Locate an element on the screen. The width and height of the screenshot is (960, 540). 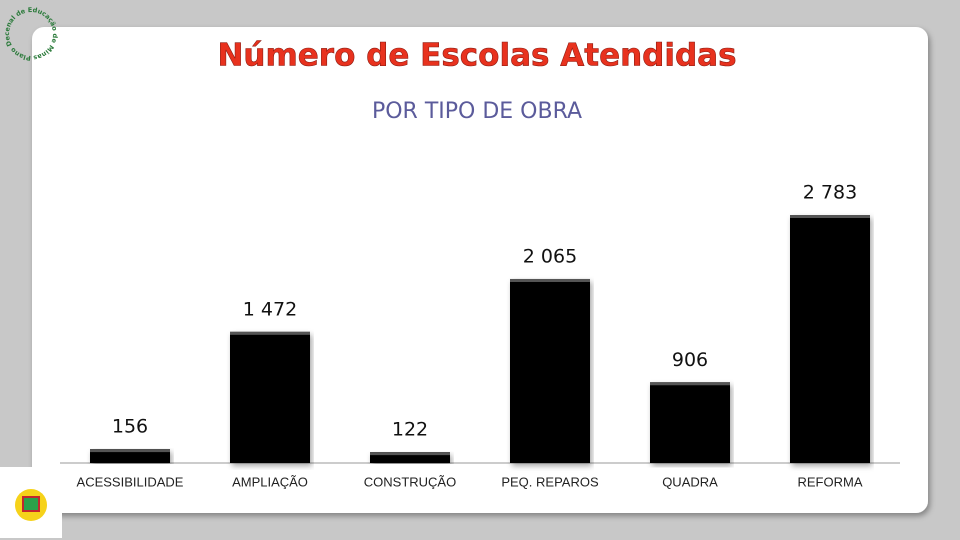
x-tick-label: AMPLIAÇÃO is located at coordinates (270, 481).